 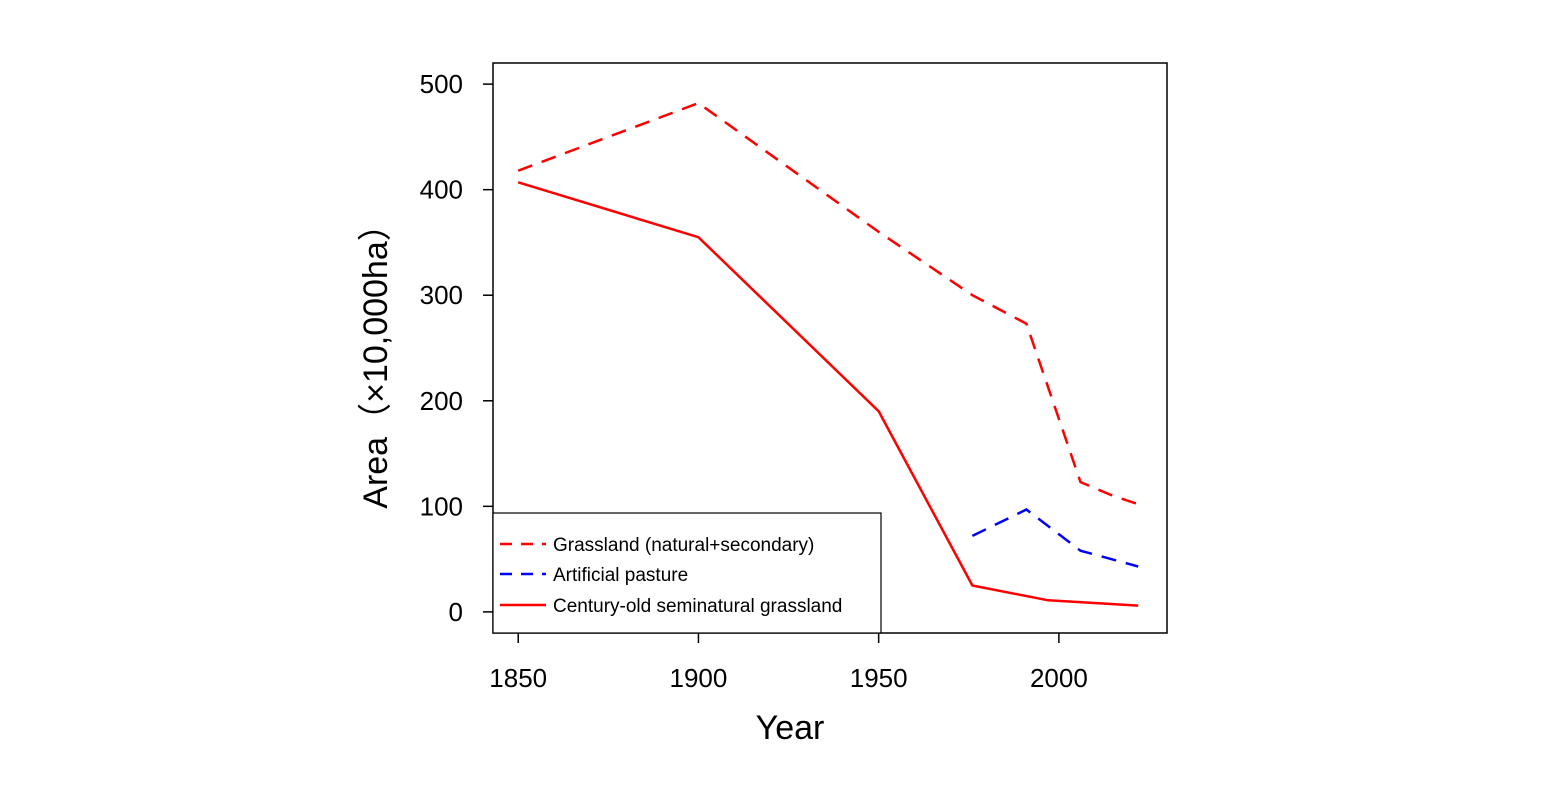 I want to click on y-axis: 0 100 200 300 400 500, so click(x=456, y=348).